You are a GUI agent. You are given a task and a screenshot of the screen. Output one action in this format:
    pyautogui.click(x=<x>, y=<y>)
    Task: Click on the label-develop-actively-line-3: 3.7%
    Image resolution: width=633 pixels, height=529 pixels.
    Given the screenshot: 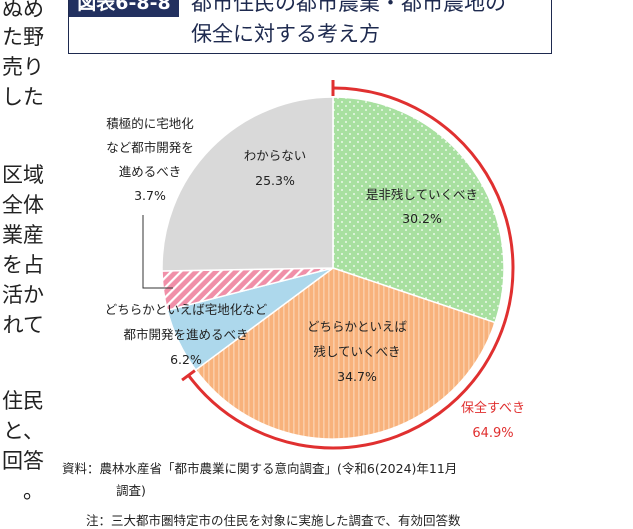 What is the action you would take?
    pyautogui.click(x=150, y=195)
    